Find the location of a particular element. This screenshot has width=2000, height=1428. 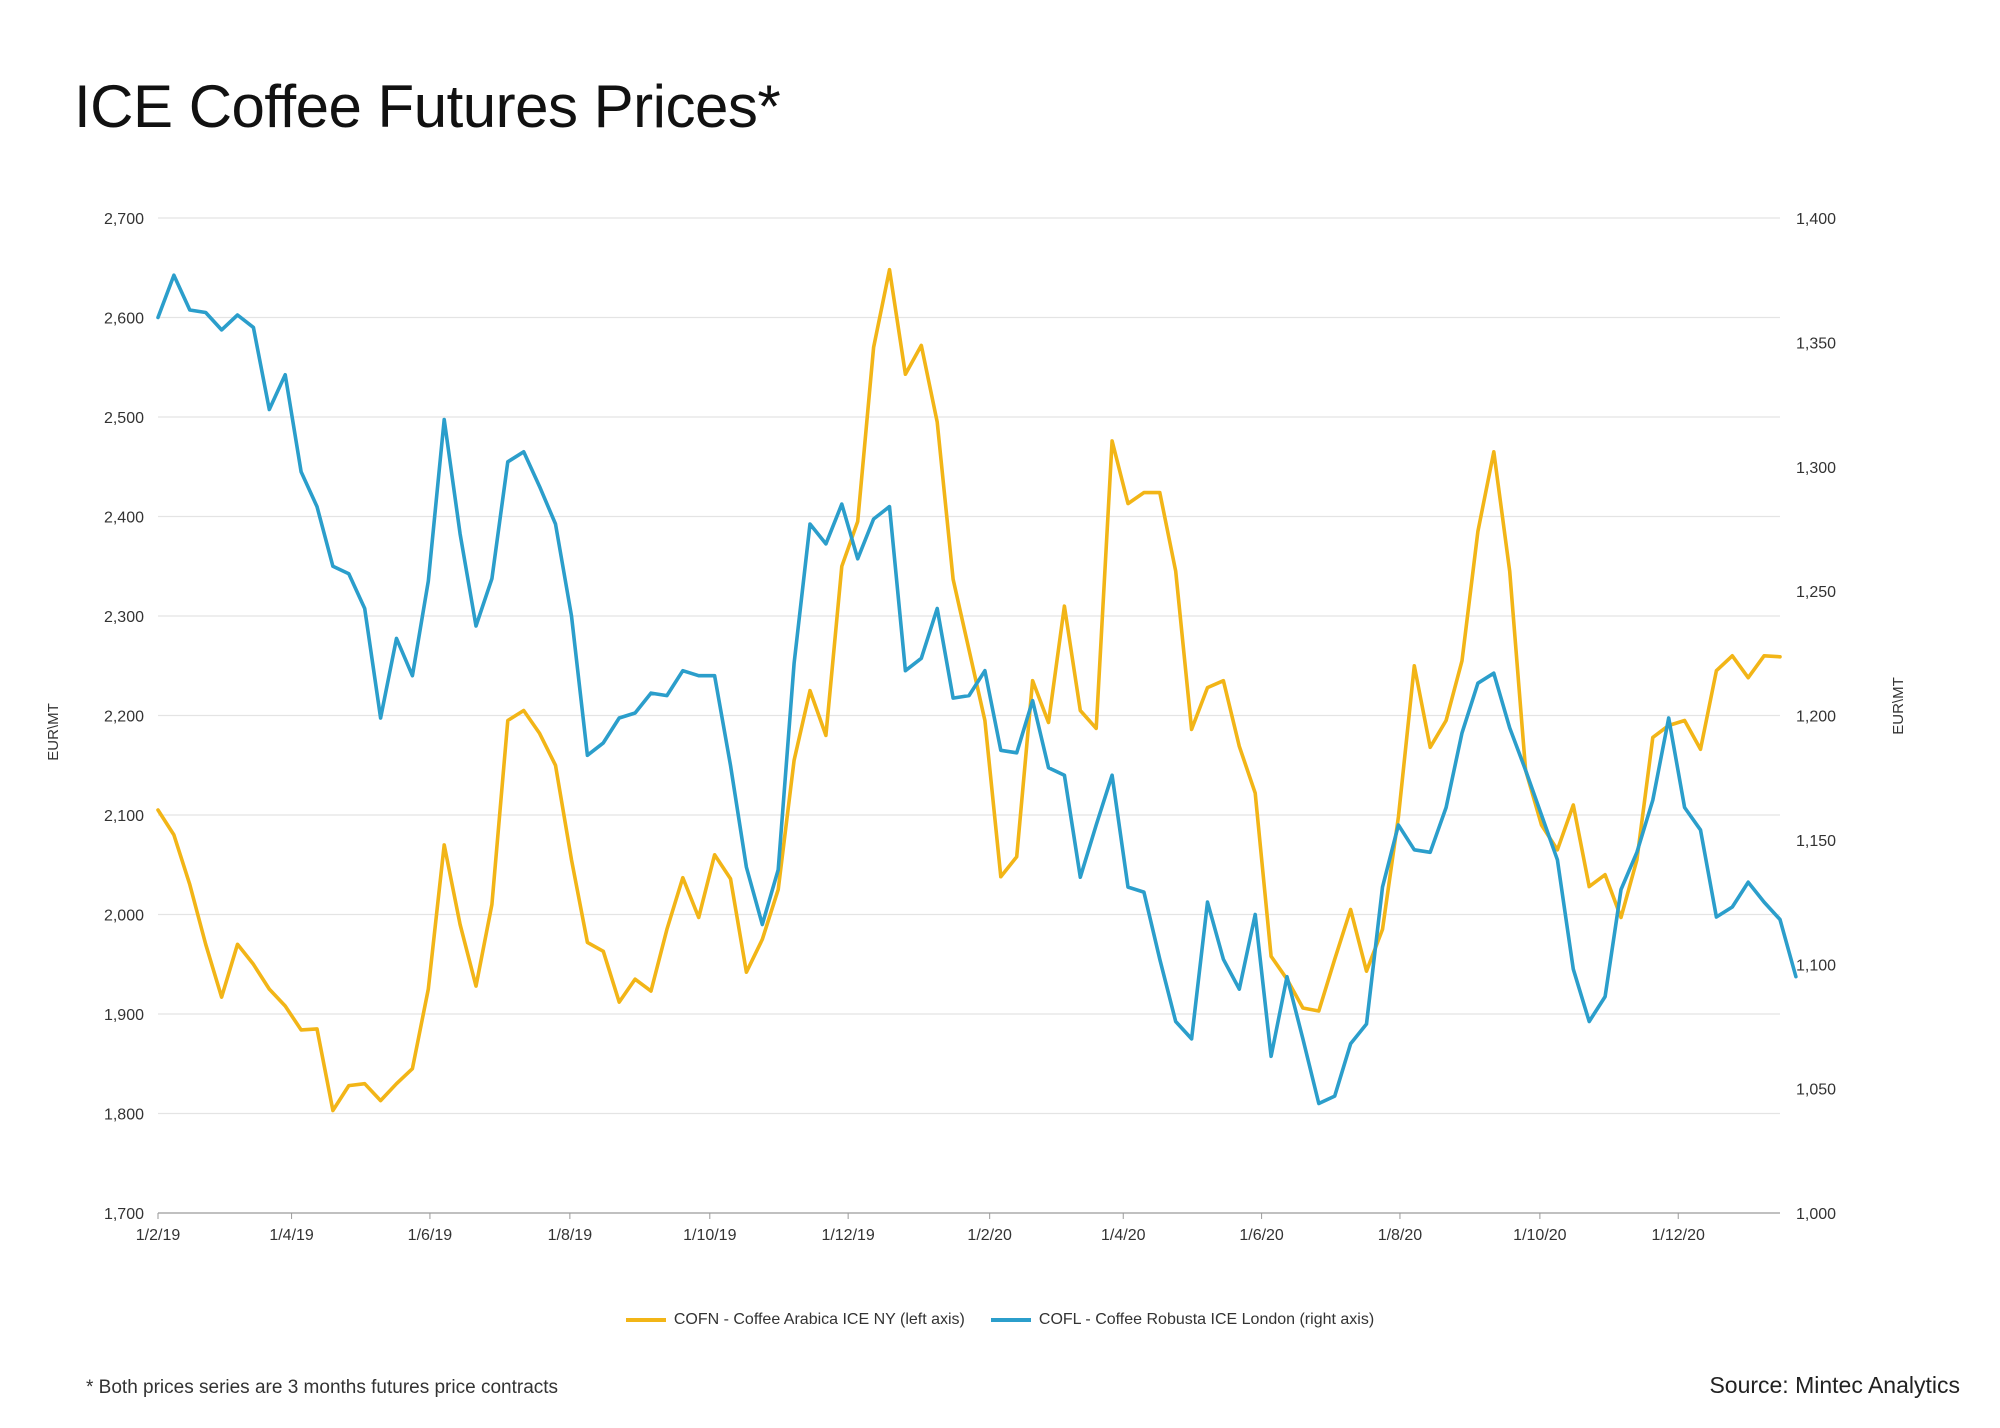

x-tick-label: 1/2/19 is located at coordinates (158, 1235).